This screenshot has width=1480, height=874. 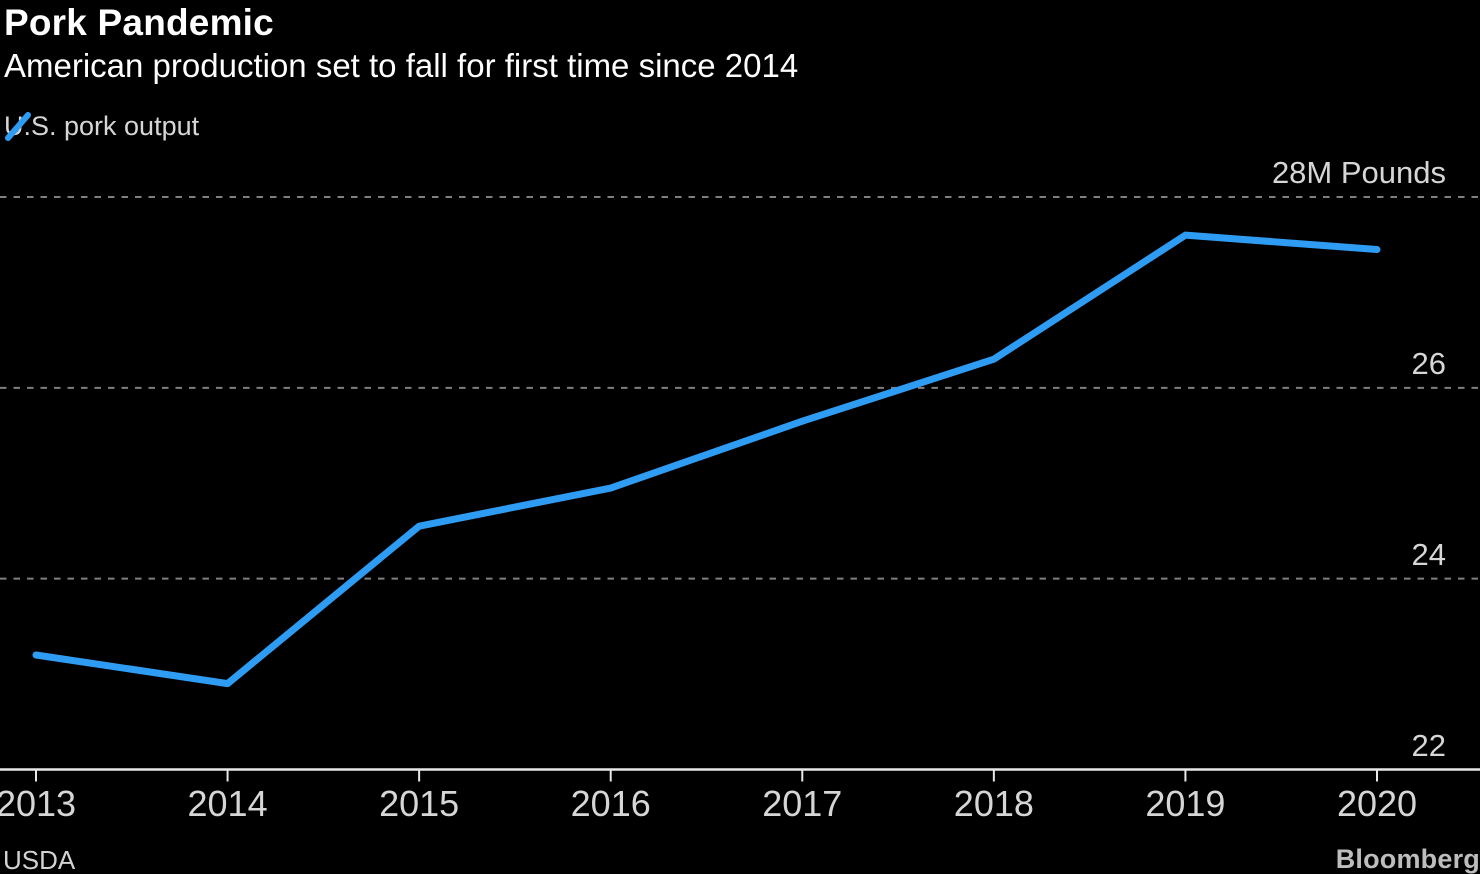 I want to click on legend-series-label: U.S. pork output, so click(x=102, y=126).